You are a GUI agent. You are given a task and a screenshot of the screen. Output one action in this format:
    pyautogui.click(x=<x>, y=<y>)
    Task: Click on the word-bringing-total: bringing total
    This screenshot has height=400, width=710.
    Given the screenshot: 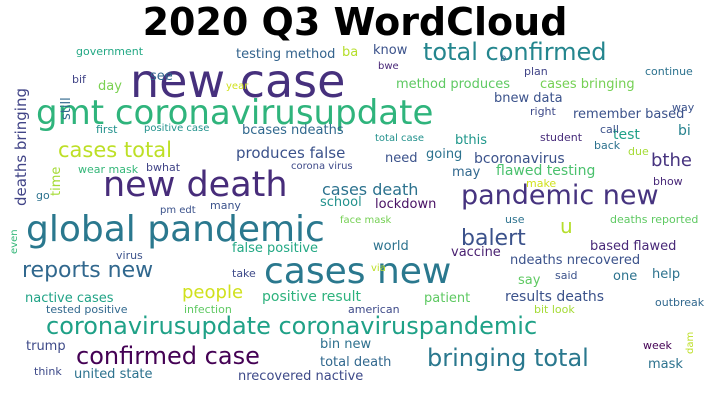 What is the action you would take?
    pyautogui.click(x=508, y=358)
    